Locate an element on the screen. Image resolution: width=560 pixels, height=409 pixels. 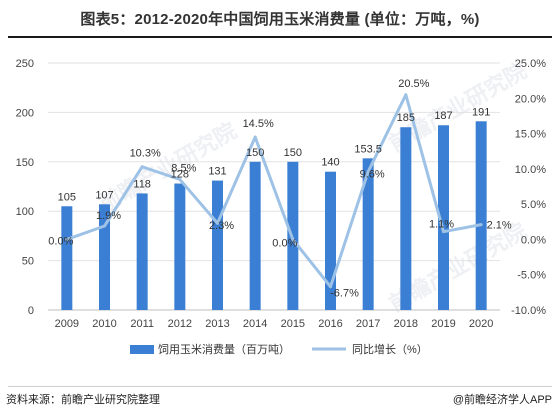
x-tick-label: 2017 is located at coordinates (368, 324).